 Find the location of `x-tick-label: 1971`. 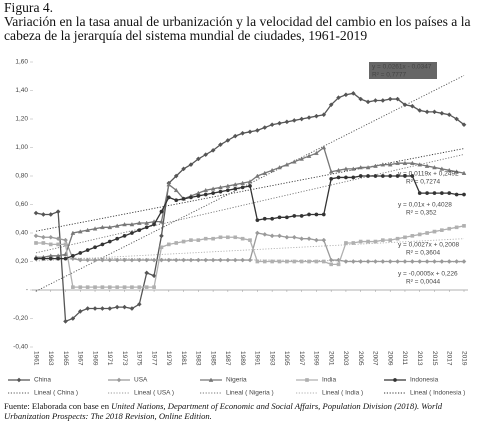

x-tick-label: 1971 is located at coordinates (109, 358).